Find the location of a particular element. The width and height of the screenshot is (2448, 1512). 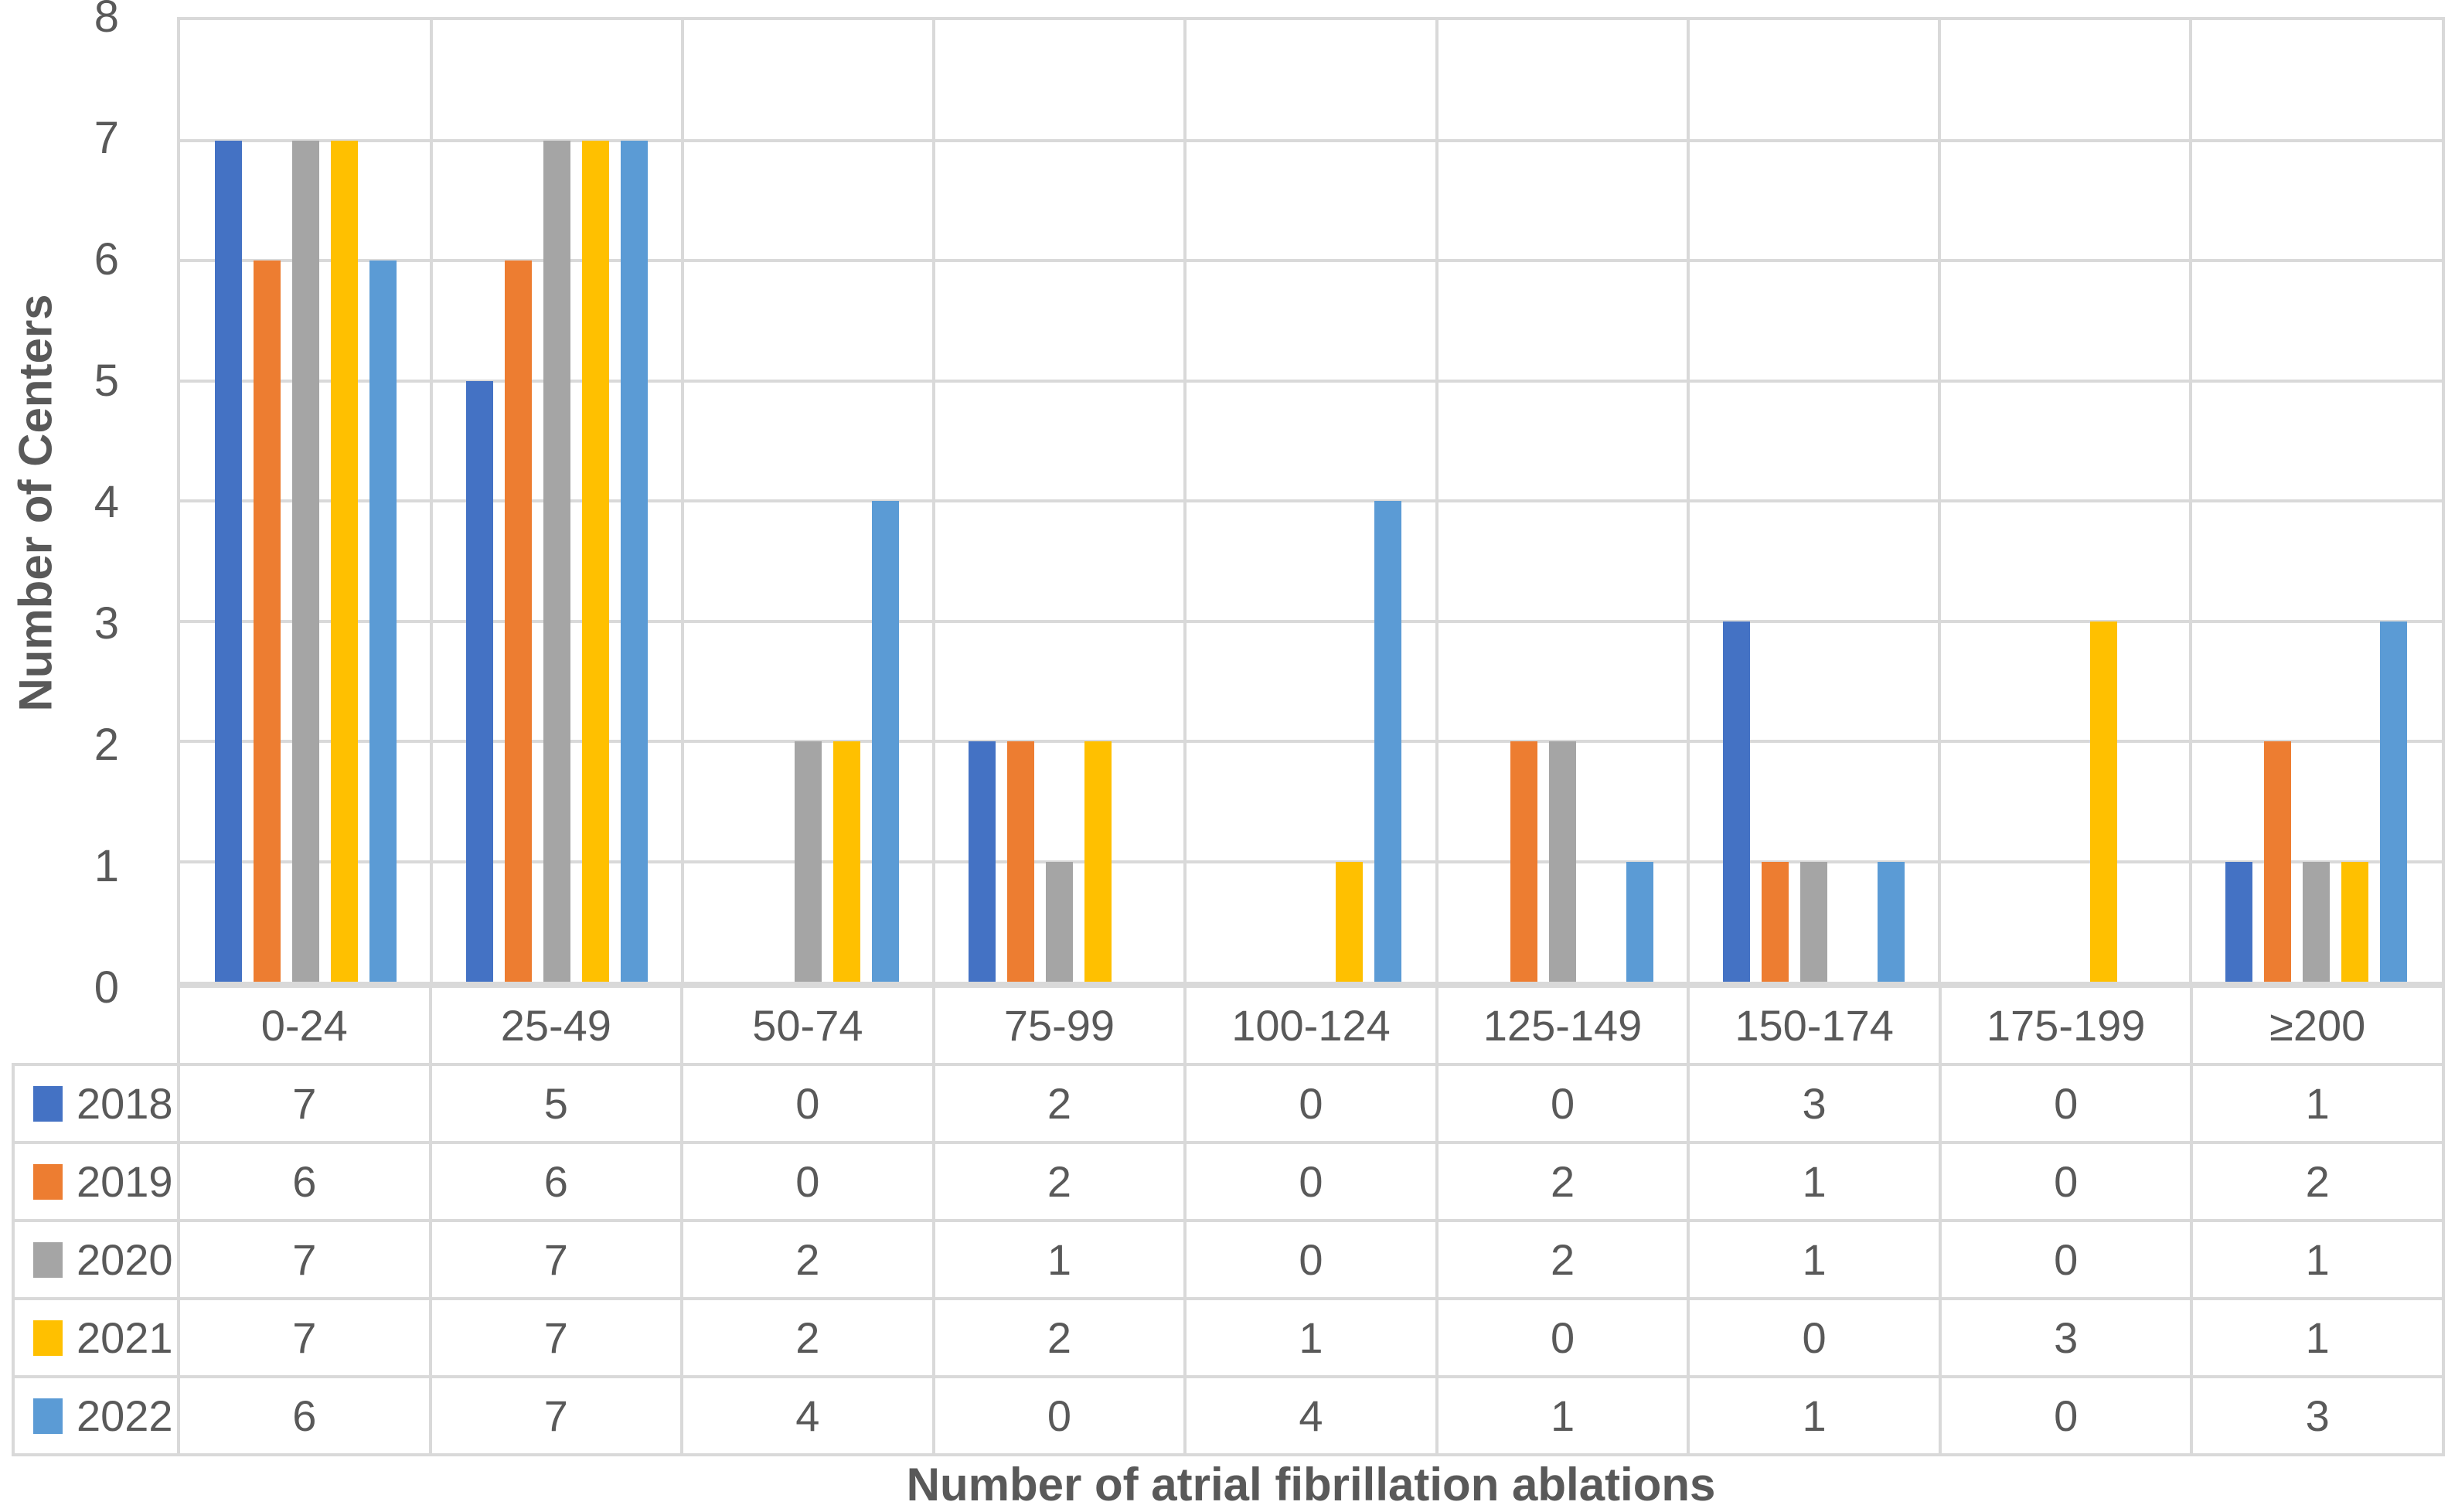

bar-2019-≥200 is located at coordinates (2277, 861).